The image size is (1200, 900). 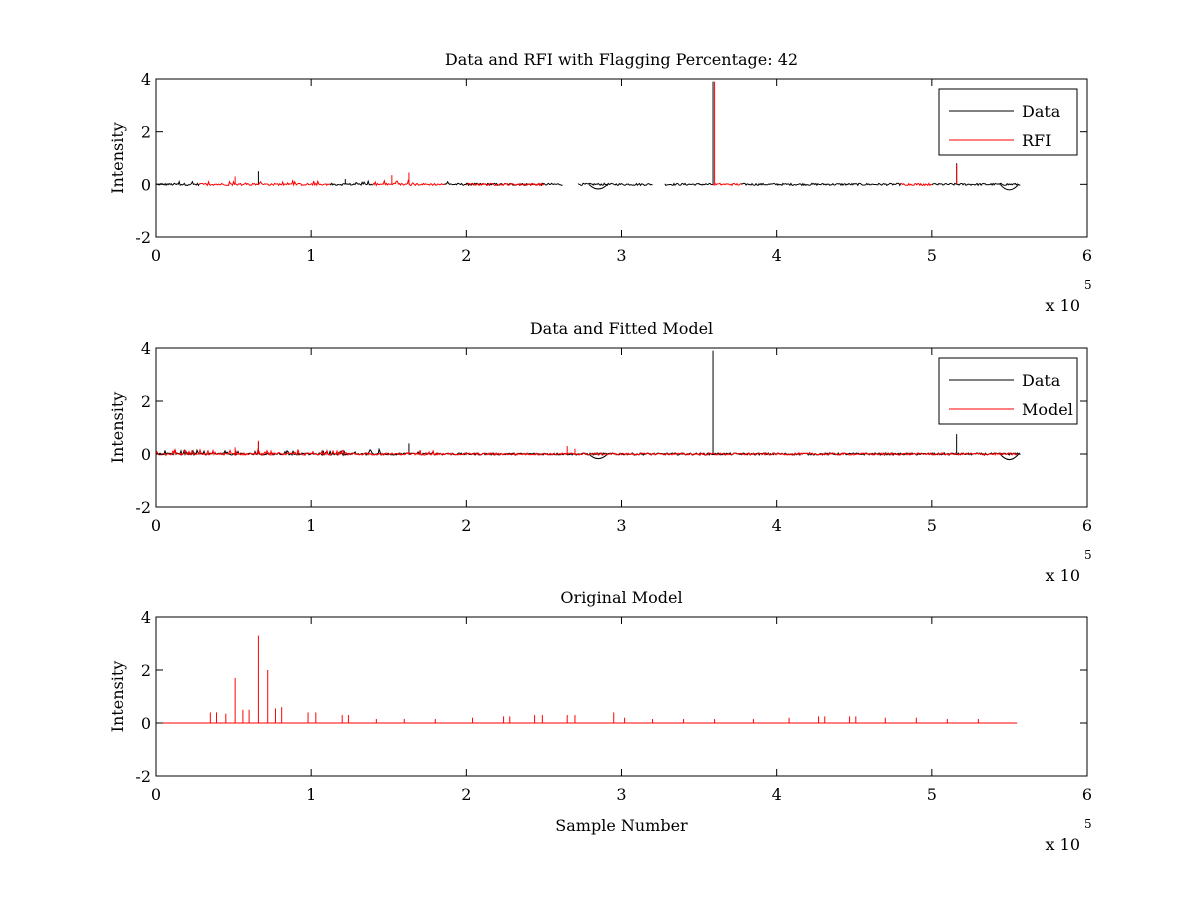 I want to click on panel-title: Data and Fitted Model, so click(x=621, y=328).